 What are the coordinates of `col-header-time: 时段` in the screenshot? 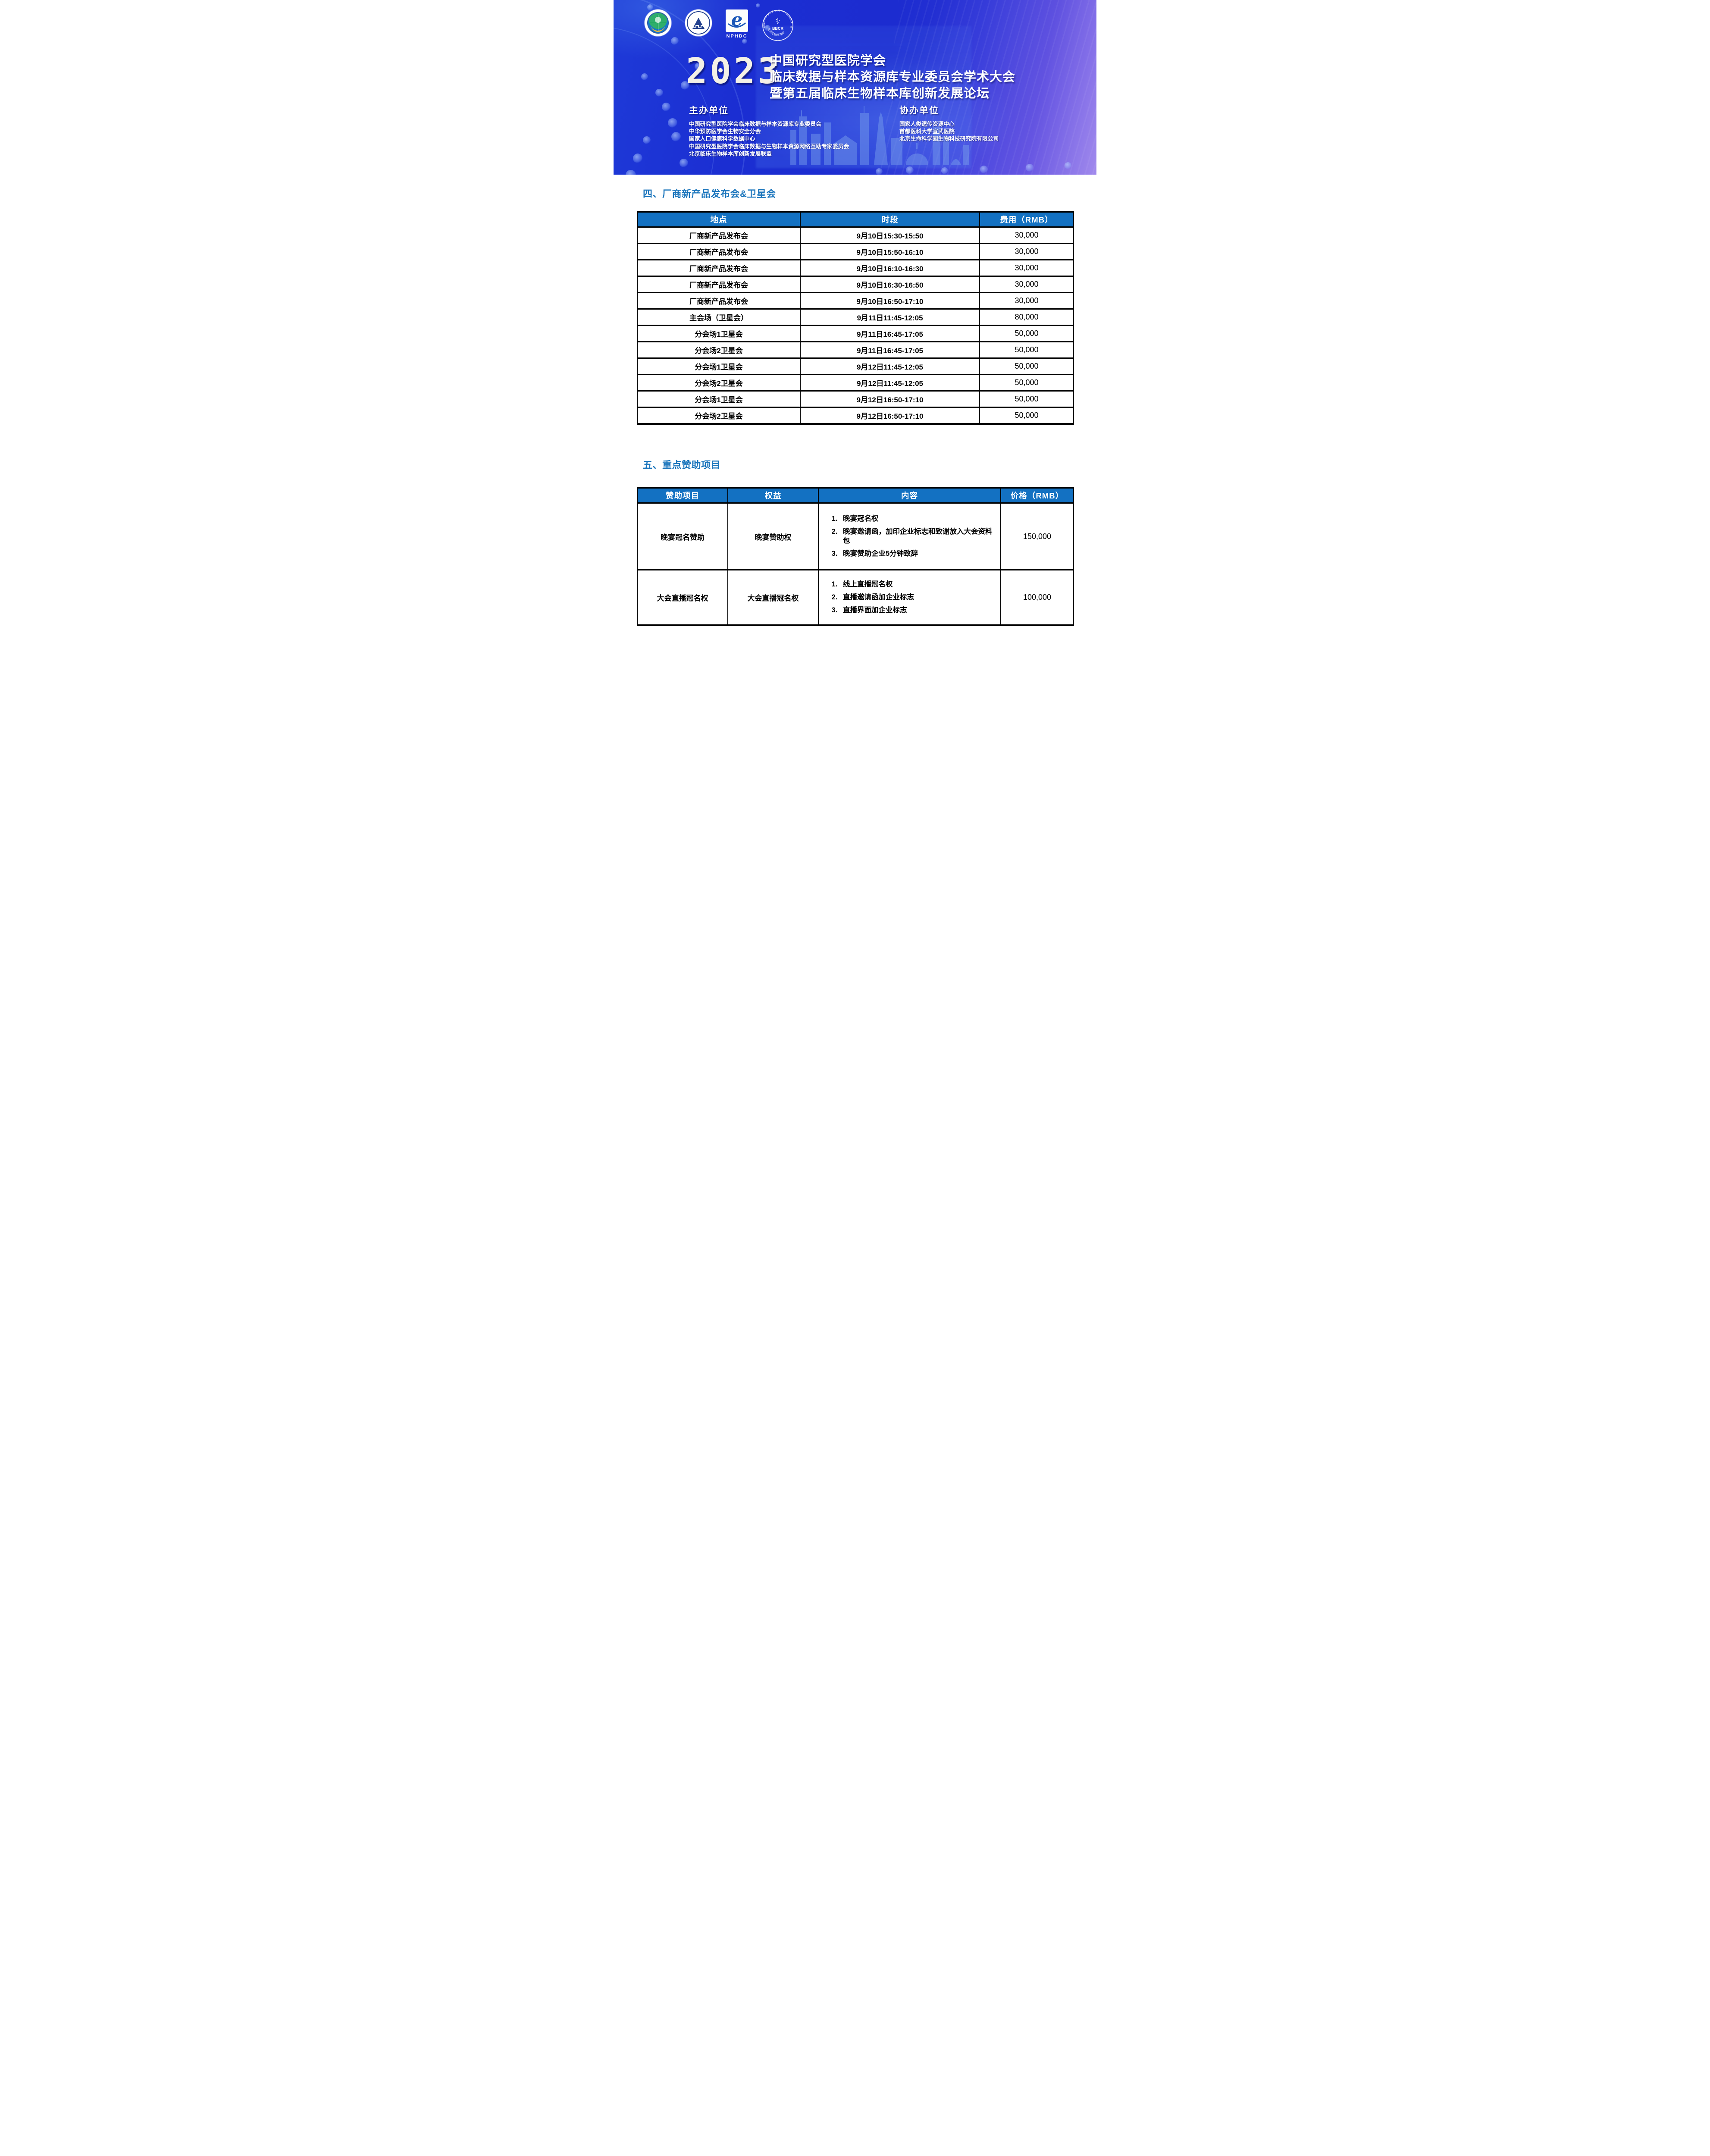 It's located at (890, 220).